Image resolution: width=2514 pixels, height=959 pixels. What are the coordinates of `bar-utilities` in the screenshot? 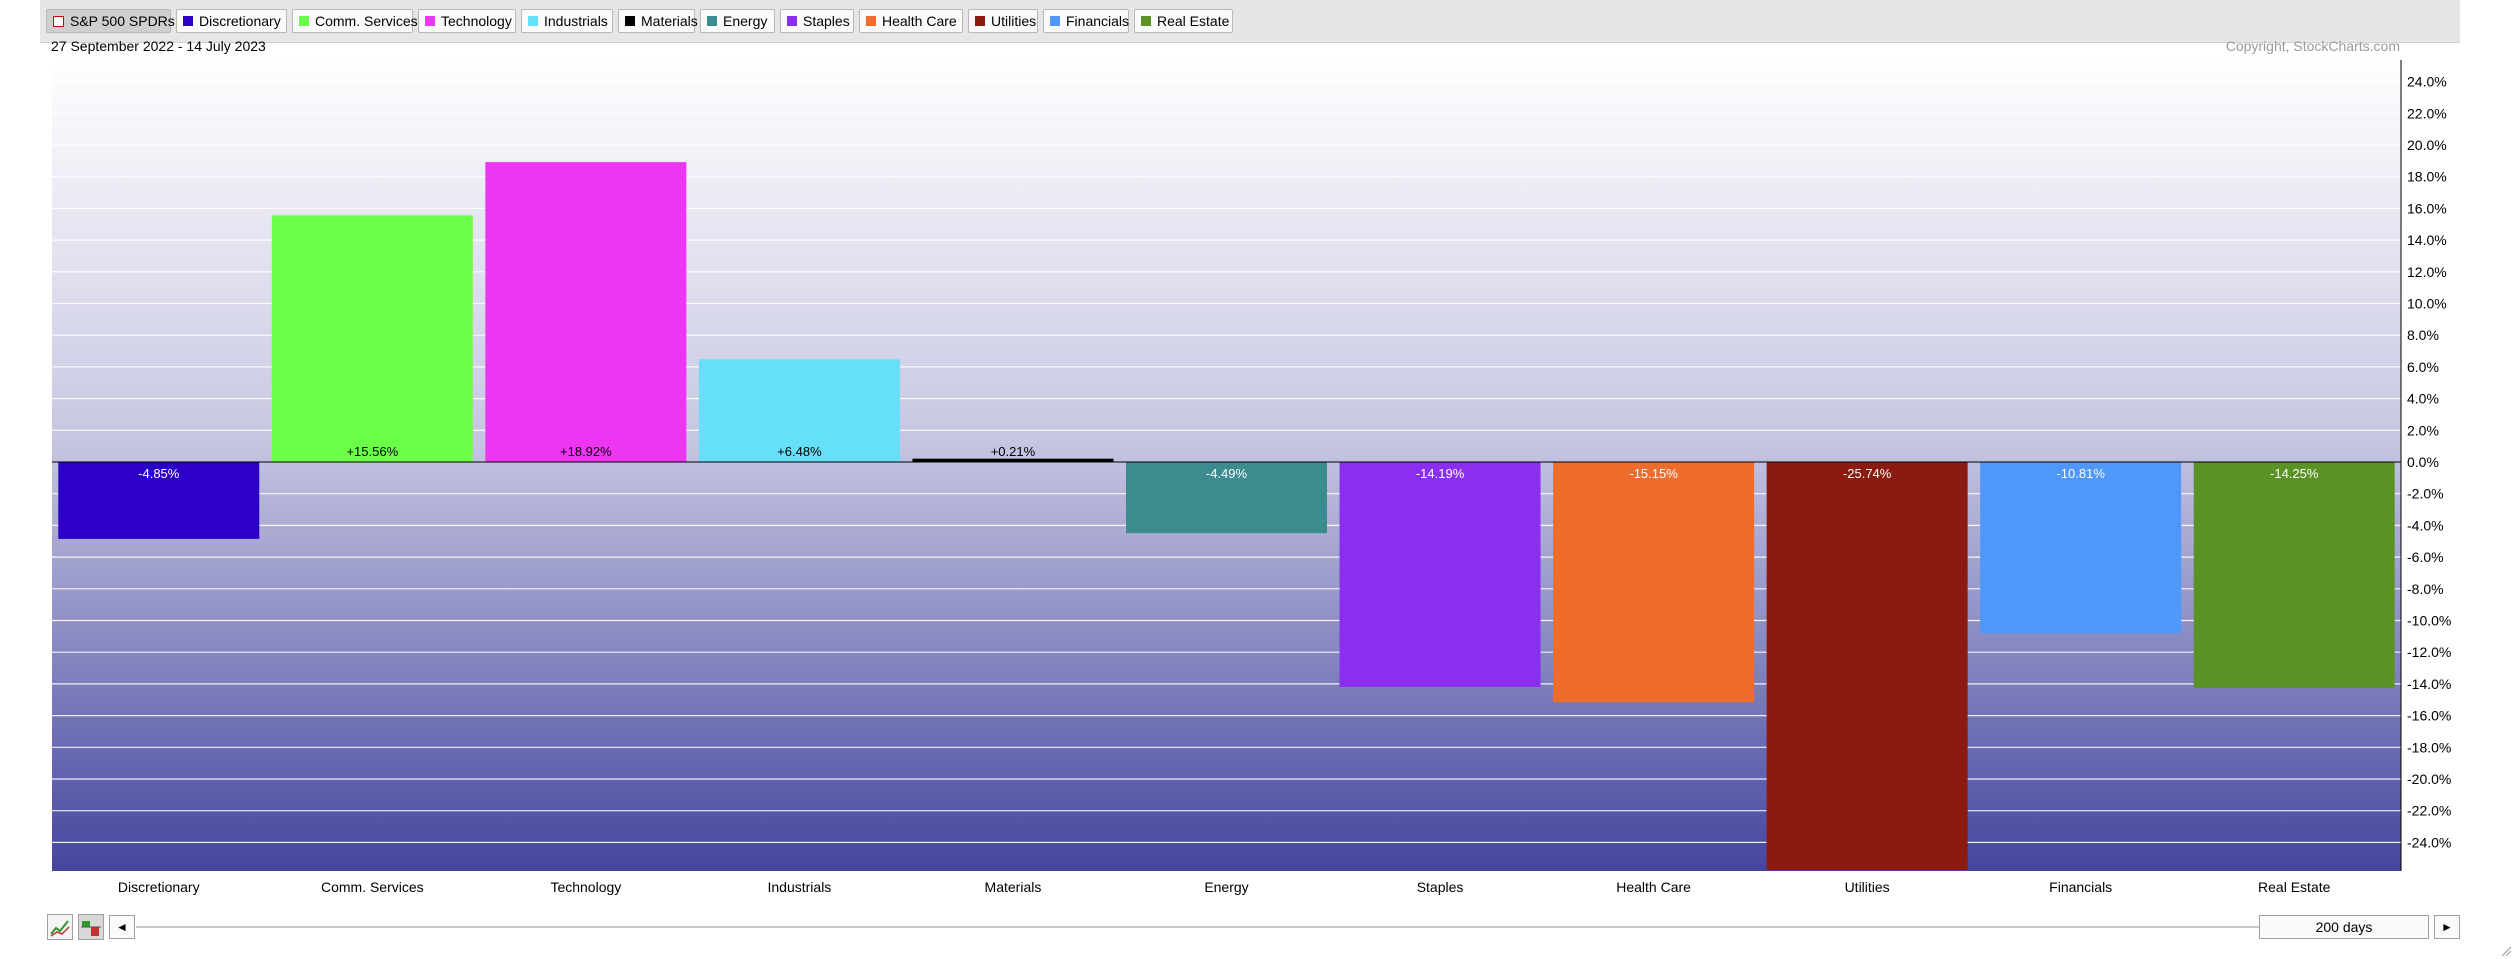 It's located at (1867, 666).